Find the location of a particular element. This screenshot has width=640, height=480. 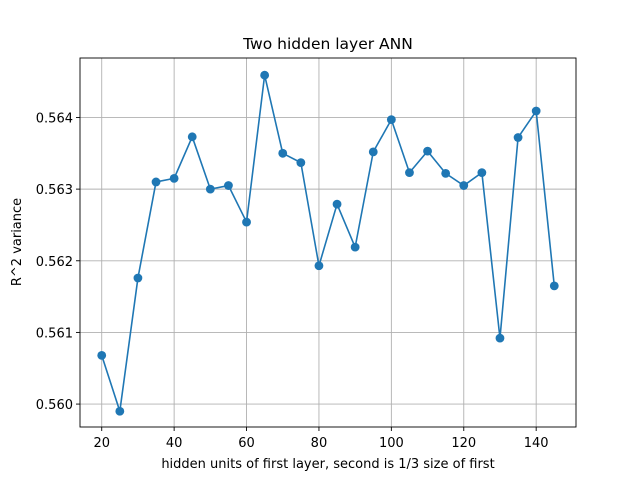

y-axis-label: R^2 variance is located at coordinates (17, 242).